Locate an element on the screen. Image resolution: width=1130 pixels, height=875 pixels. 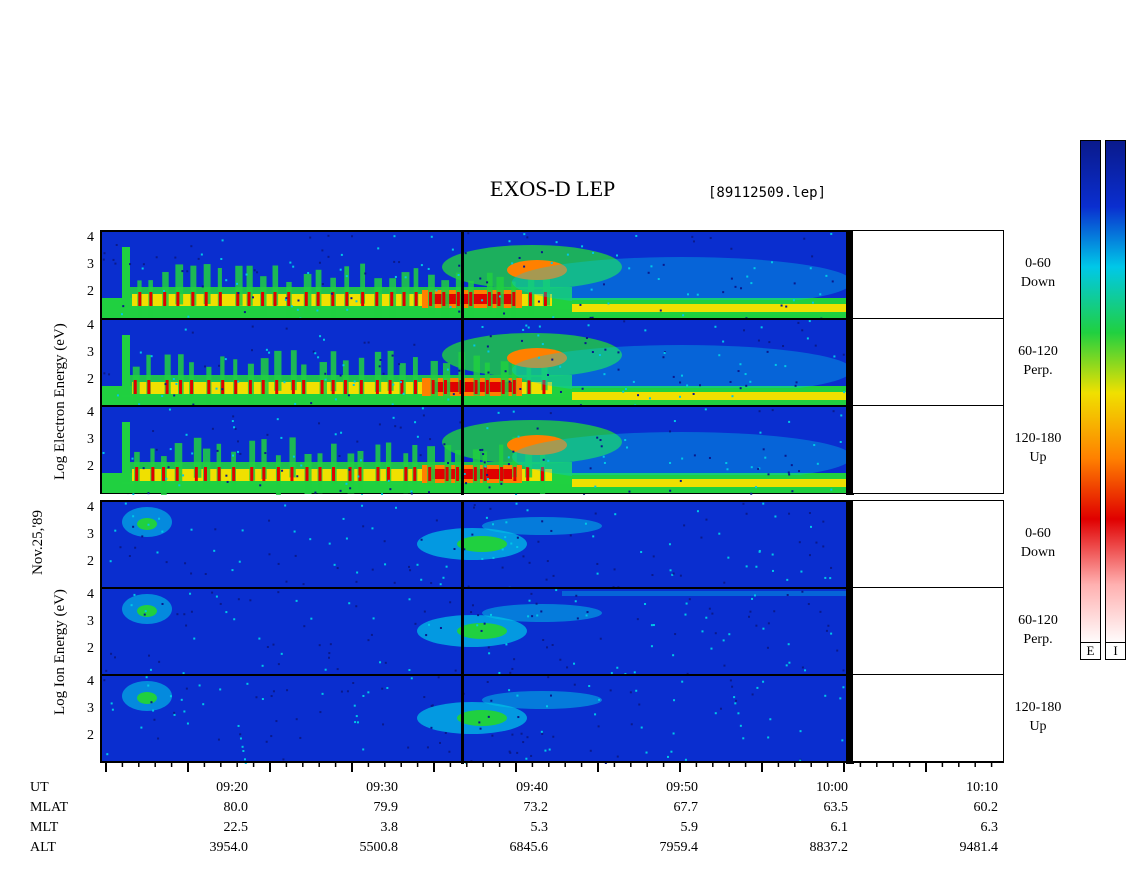
pitch-direction: Up is located at coordinates (1038, 726).